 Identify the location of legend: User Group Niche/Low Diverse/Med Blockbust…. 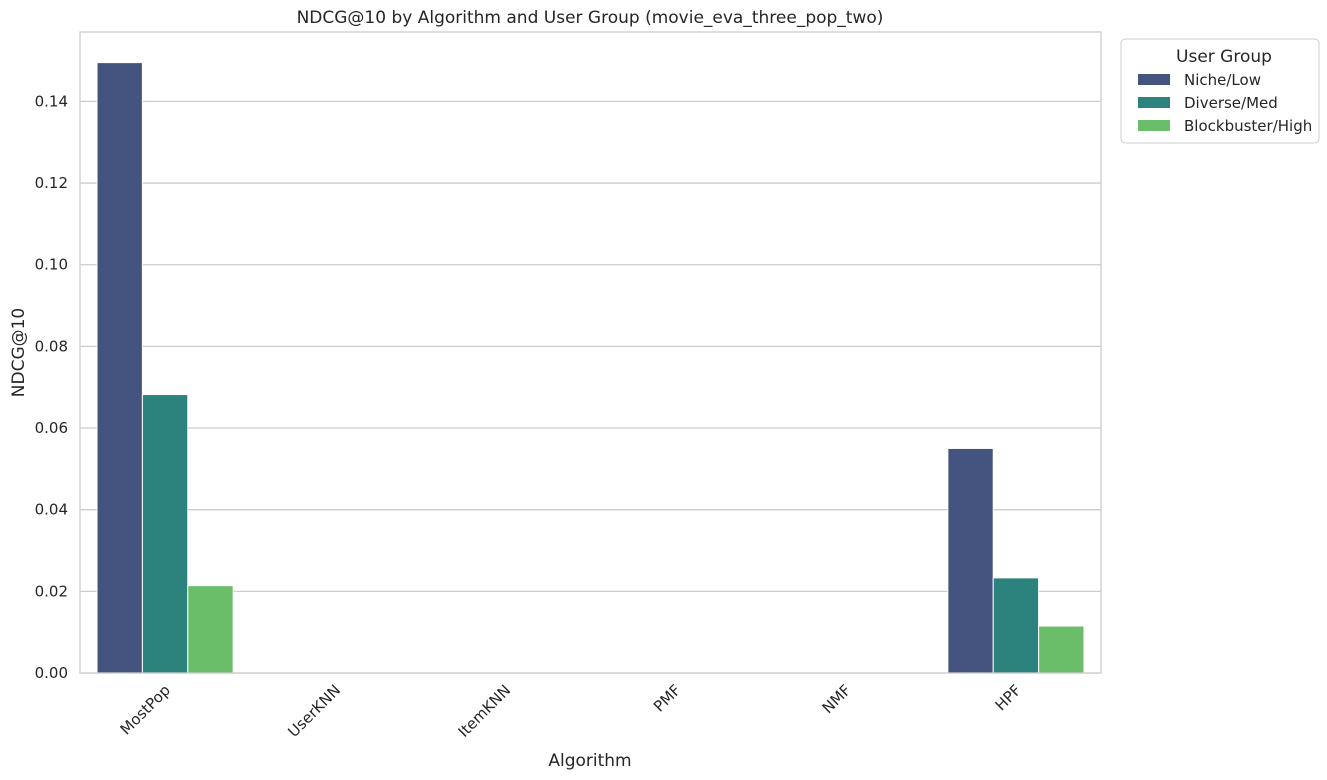
(1220, 91).